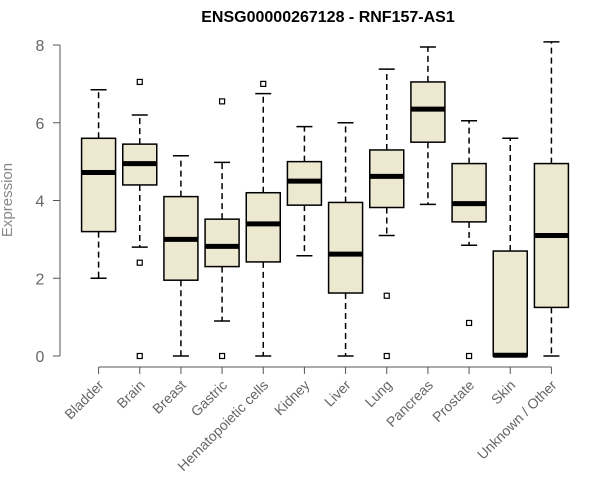 This screenshot has width=600, height=500. I want to click on x-tick-label: Breast, so click(169, 397).